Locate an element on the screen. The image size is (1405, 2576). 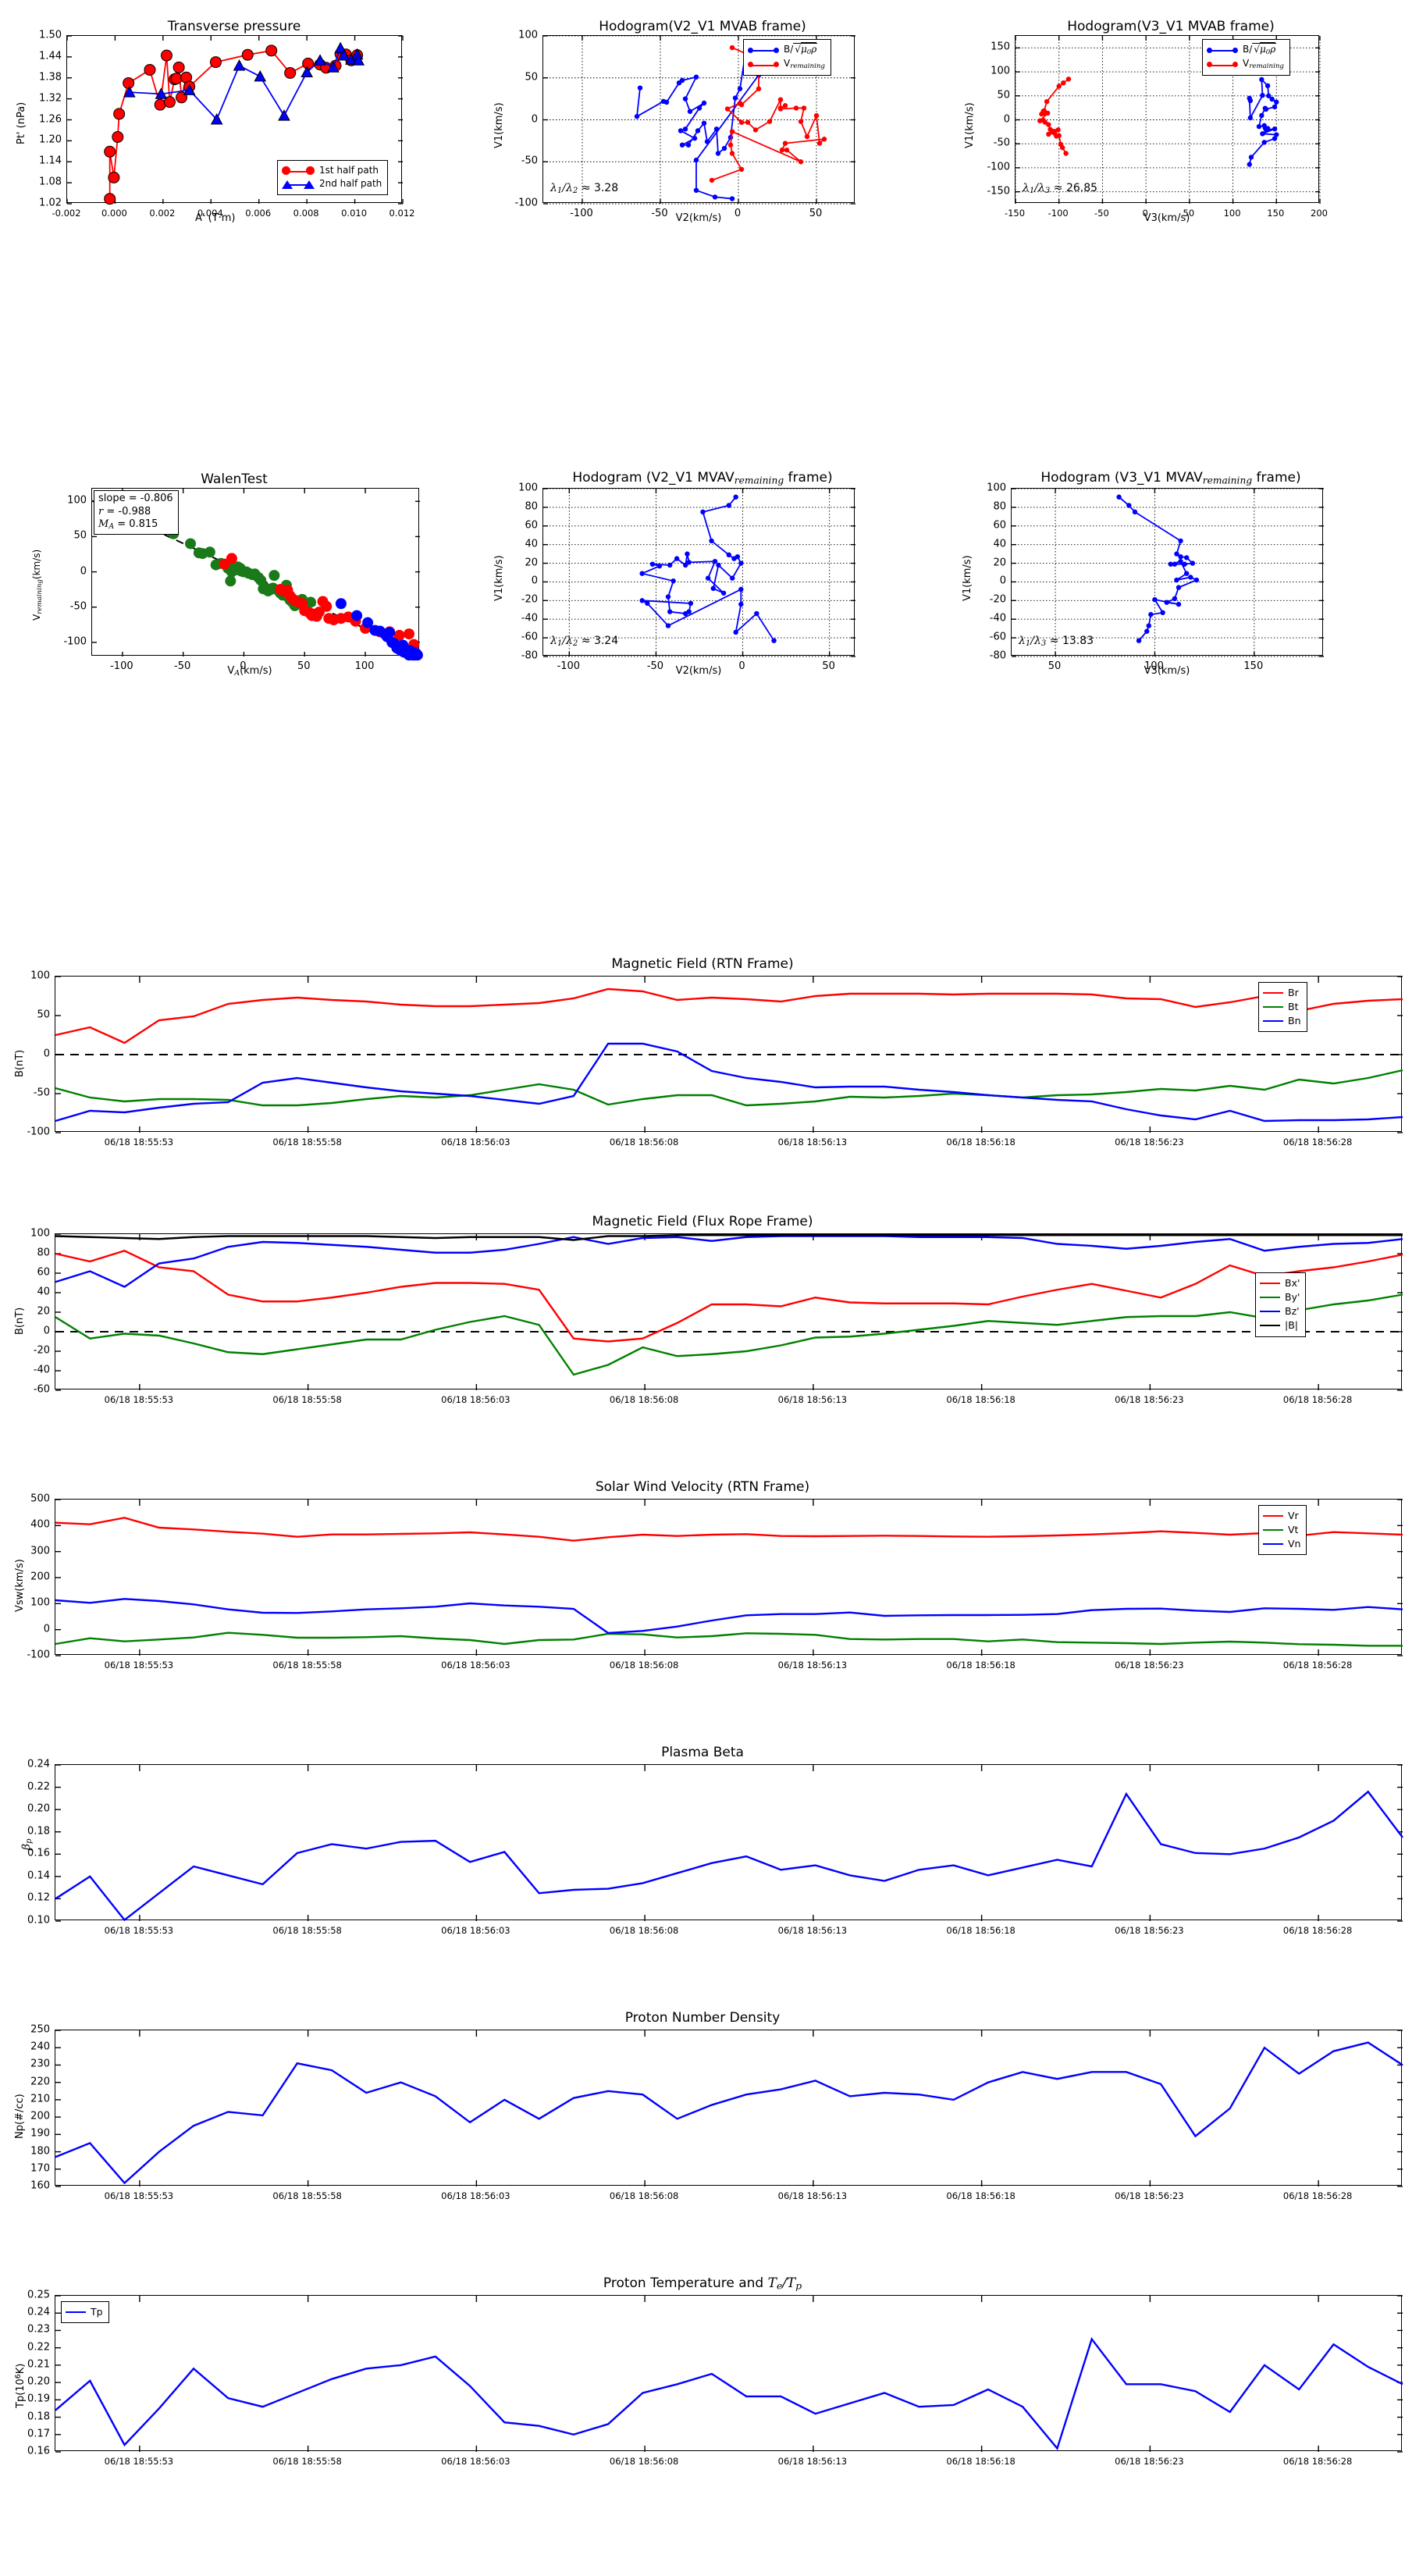
legend-item: Br is located at coordinates (1282, 993).